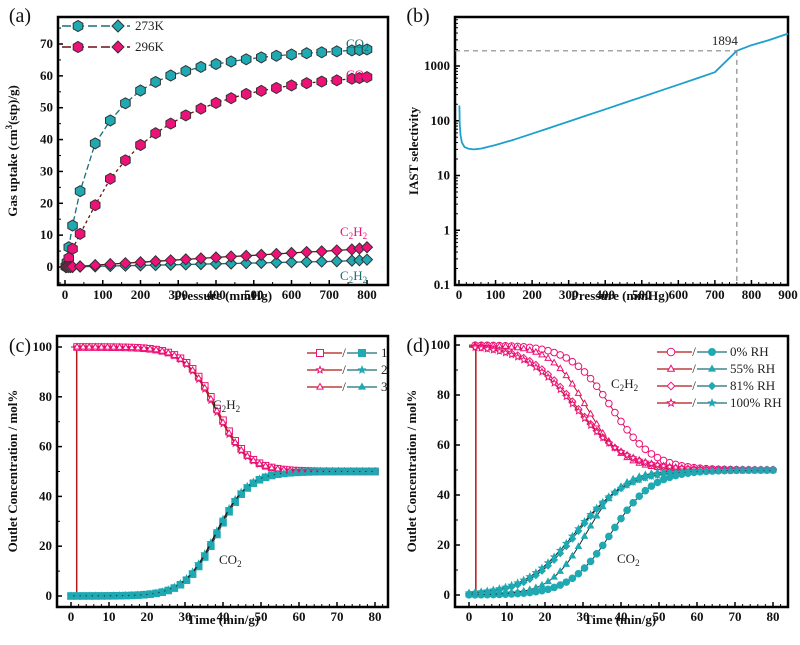 This screenshot has height=645, width=800. Describe the element at coordinates (141, 294) in the screenshot. I see `x-tick-label: 200` at that location.